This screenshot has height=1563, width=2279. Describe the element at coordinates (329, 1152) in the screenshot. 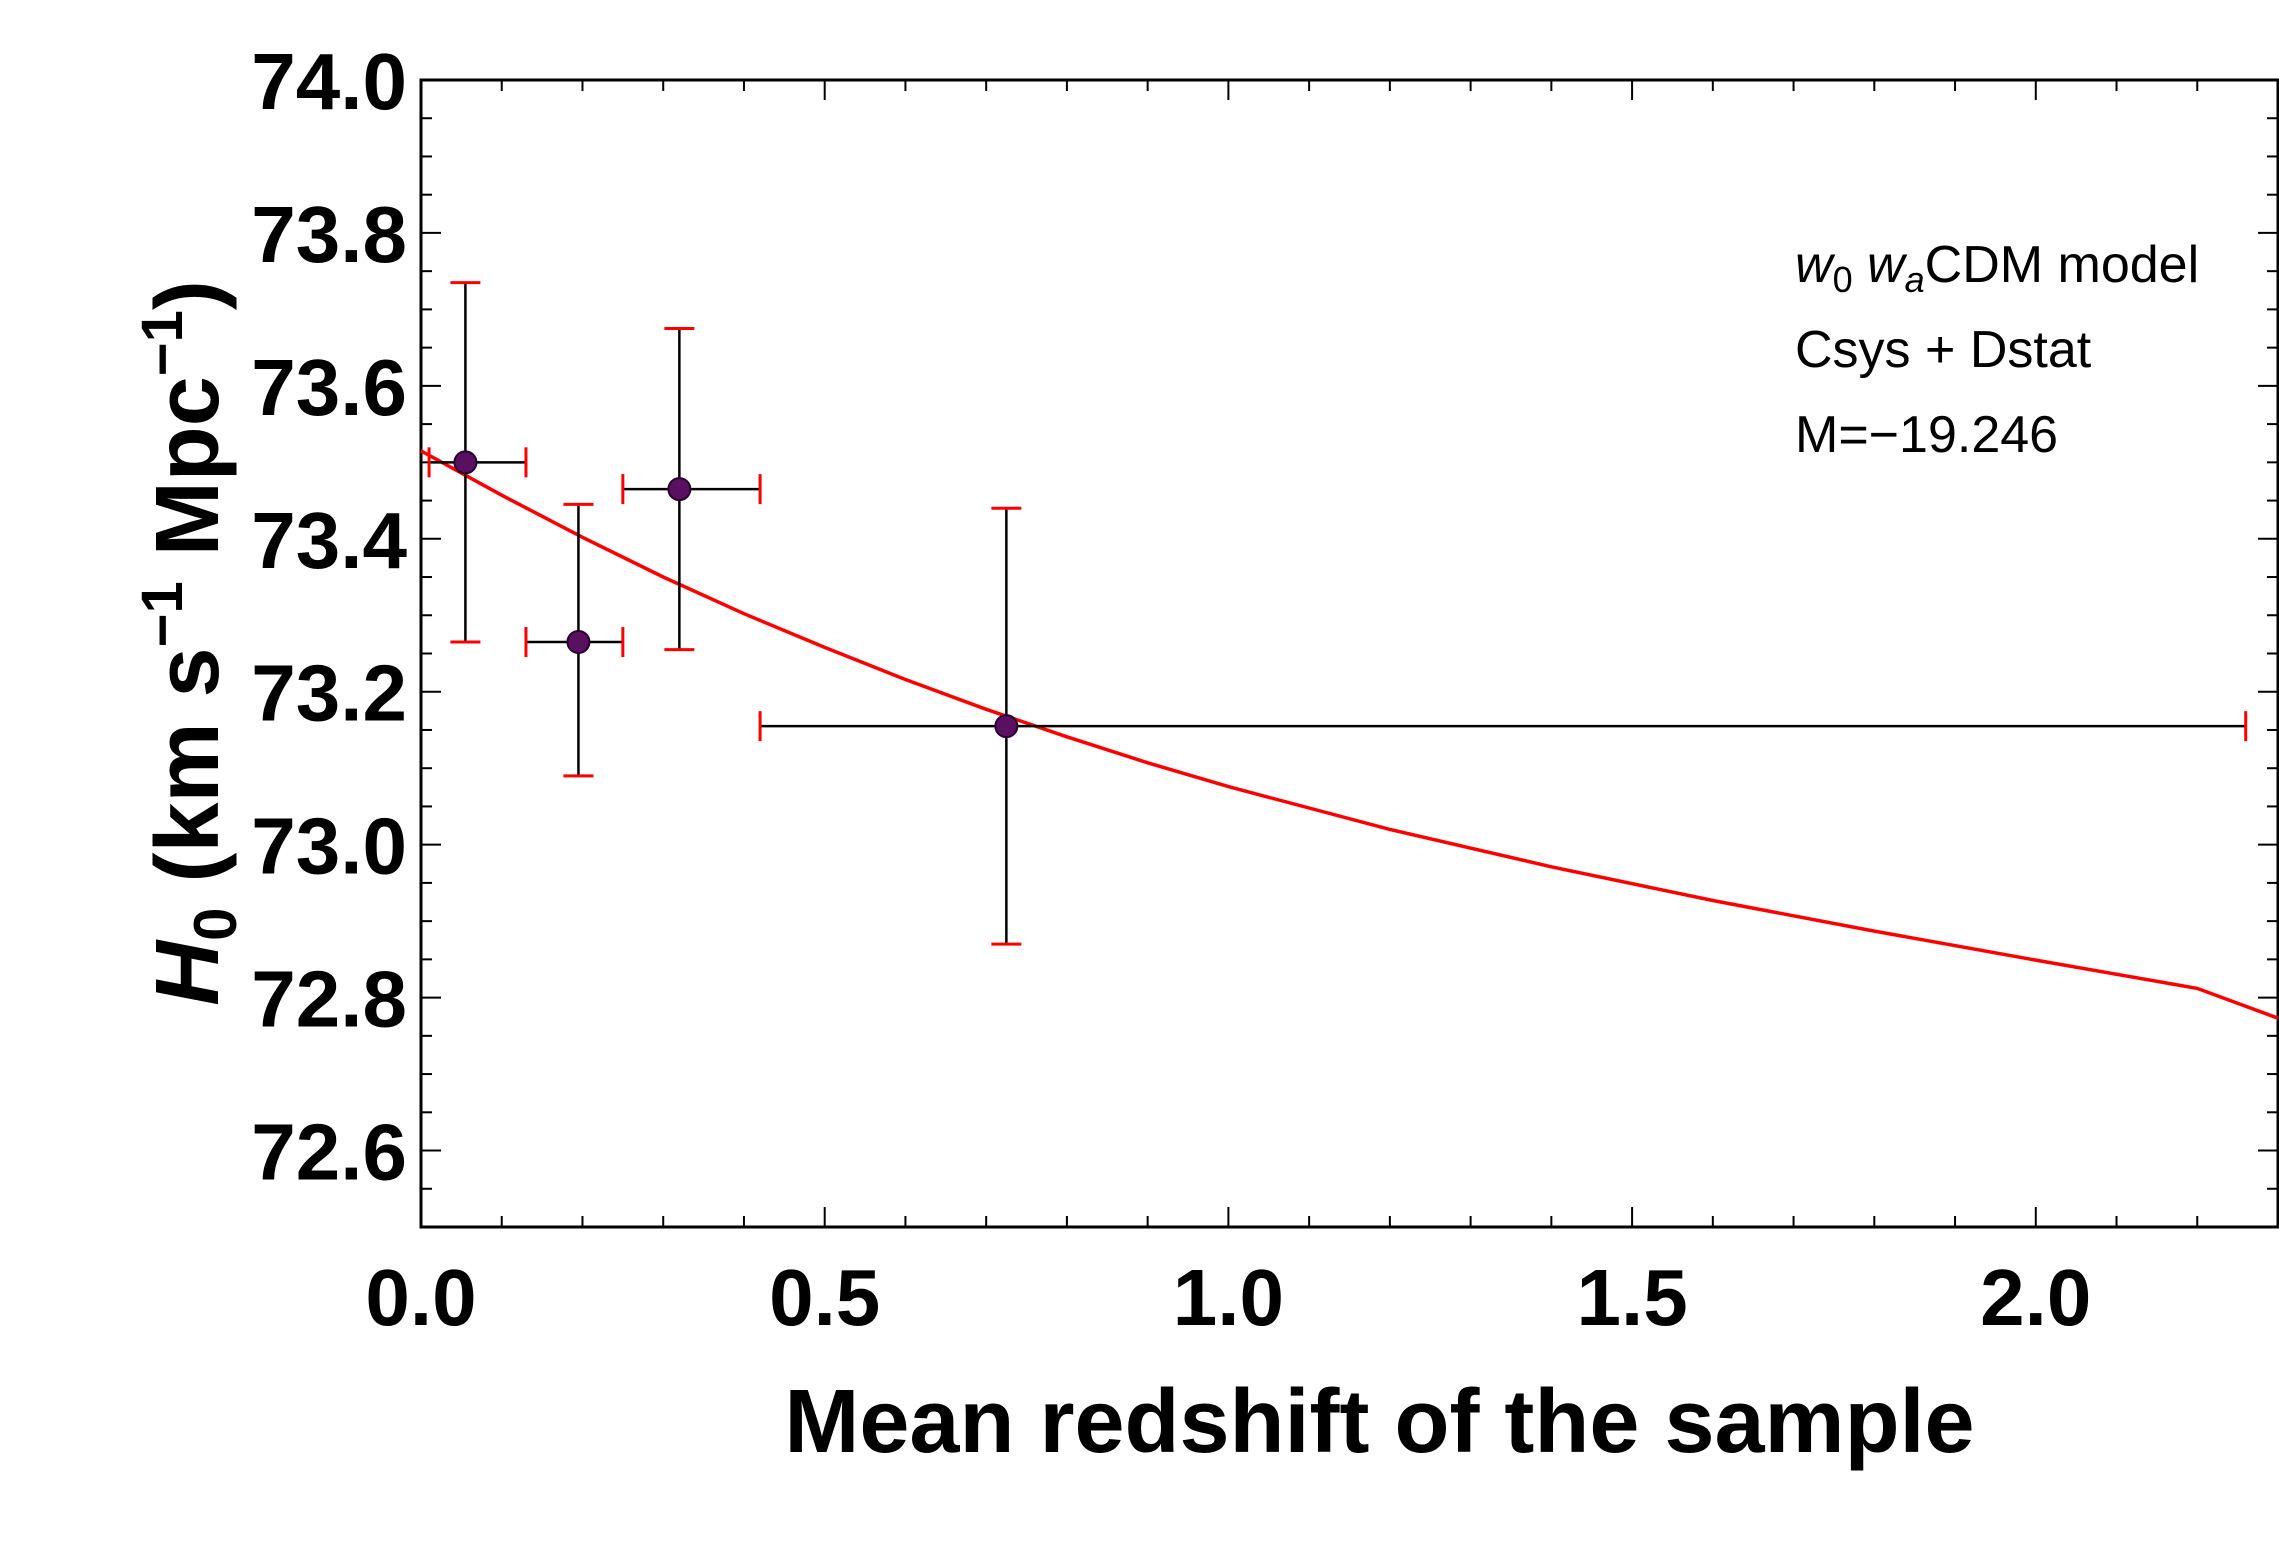

I see `y-tick-label: 72.6` at that location.